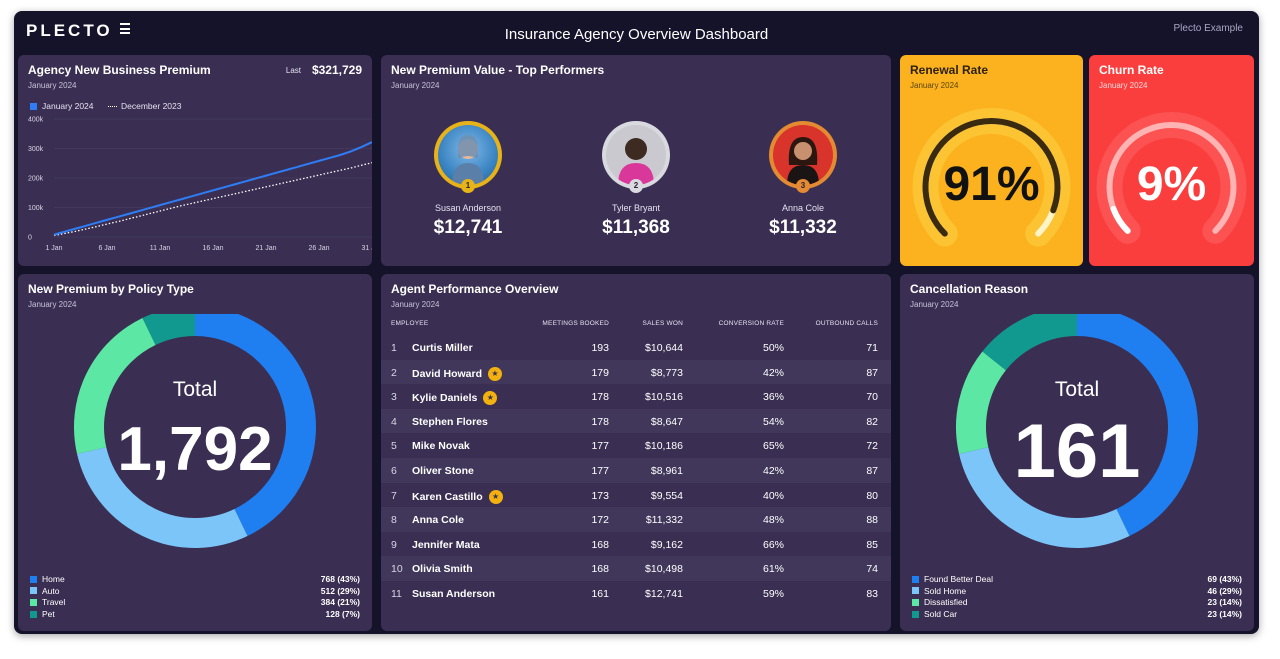 This screenshot has height=659, width=1280. Describe the element at coordinates (438, 520) in the screenshot. I see `employee-name: Anna Cole` at that location.